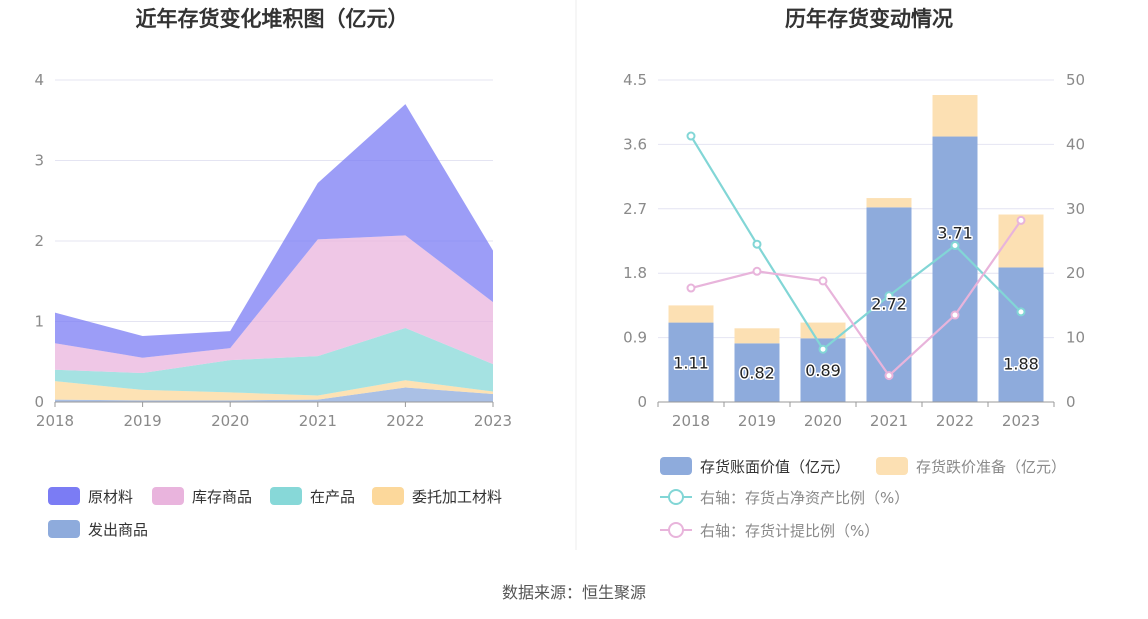 This screenshot has height=619, width=1148. I want to click on right-chart-data-labels: 1.11 0.82 0.89 2.72 3.71 1.88, so click(856, 303).